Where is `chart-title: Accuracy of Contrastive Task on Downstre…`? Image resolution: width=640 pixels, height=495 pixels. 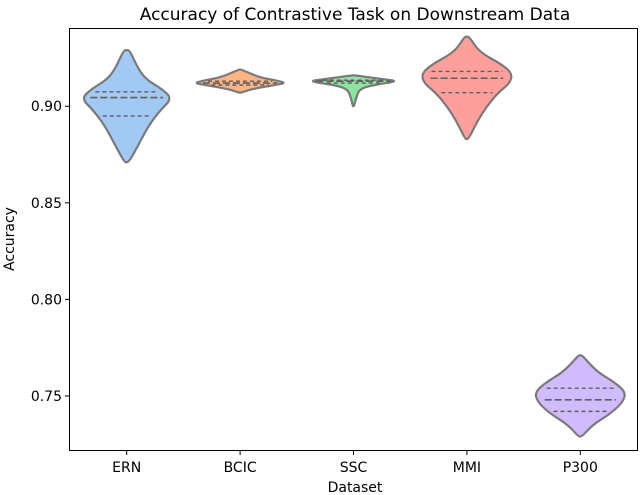 chart-title: Accuracy of Contrastive Task on Downstre… is located at coordinates (355, 15).